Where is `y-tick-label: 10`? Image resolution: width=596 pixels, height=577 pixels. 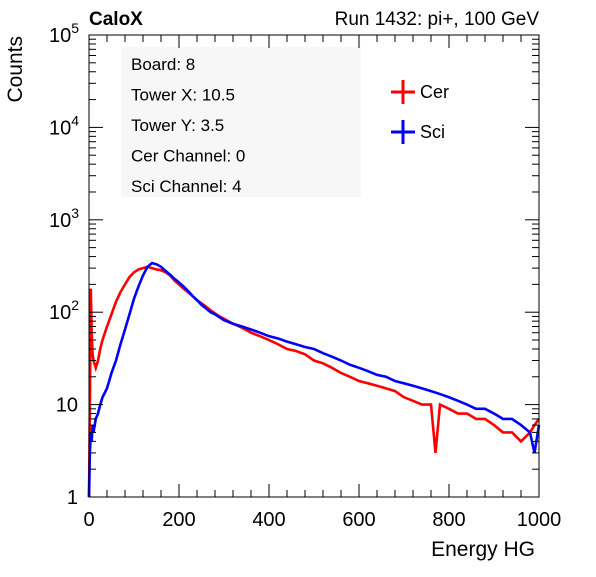
y-tick-label: 10 is located at coordinates (67, 406).